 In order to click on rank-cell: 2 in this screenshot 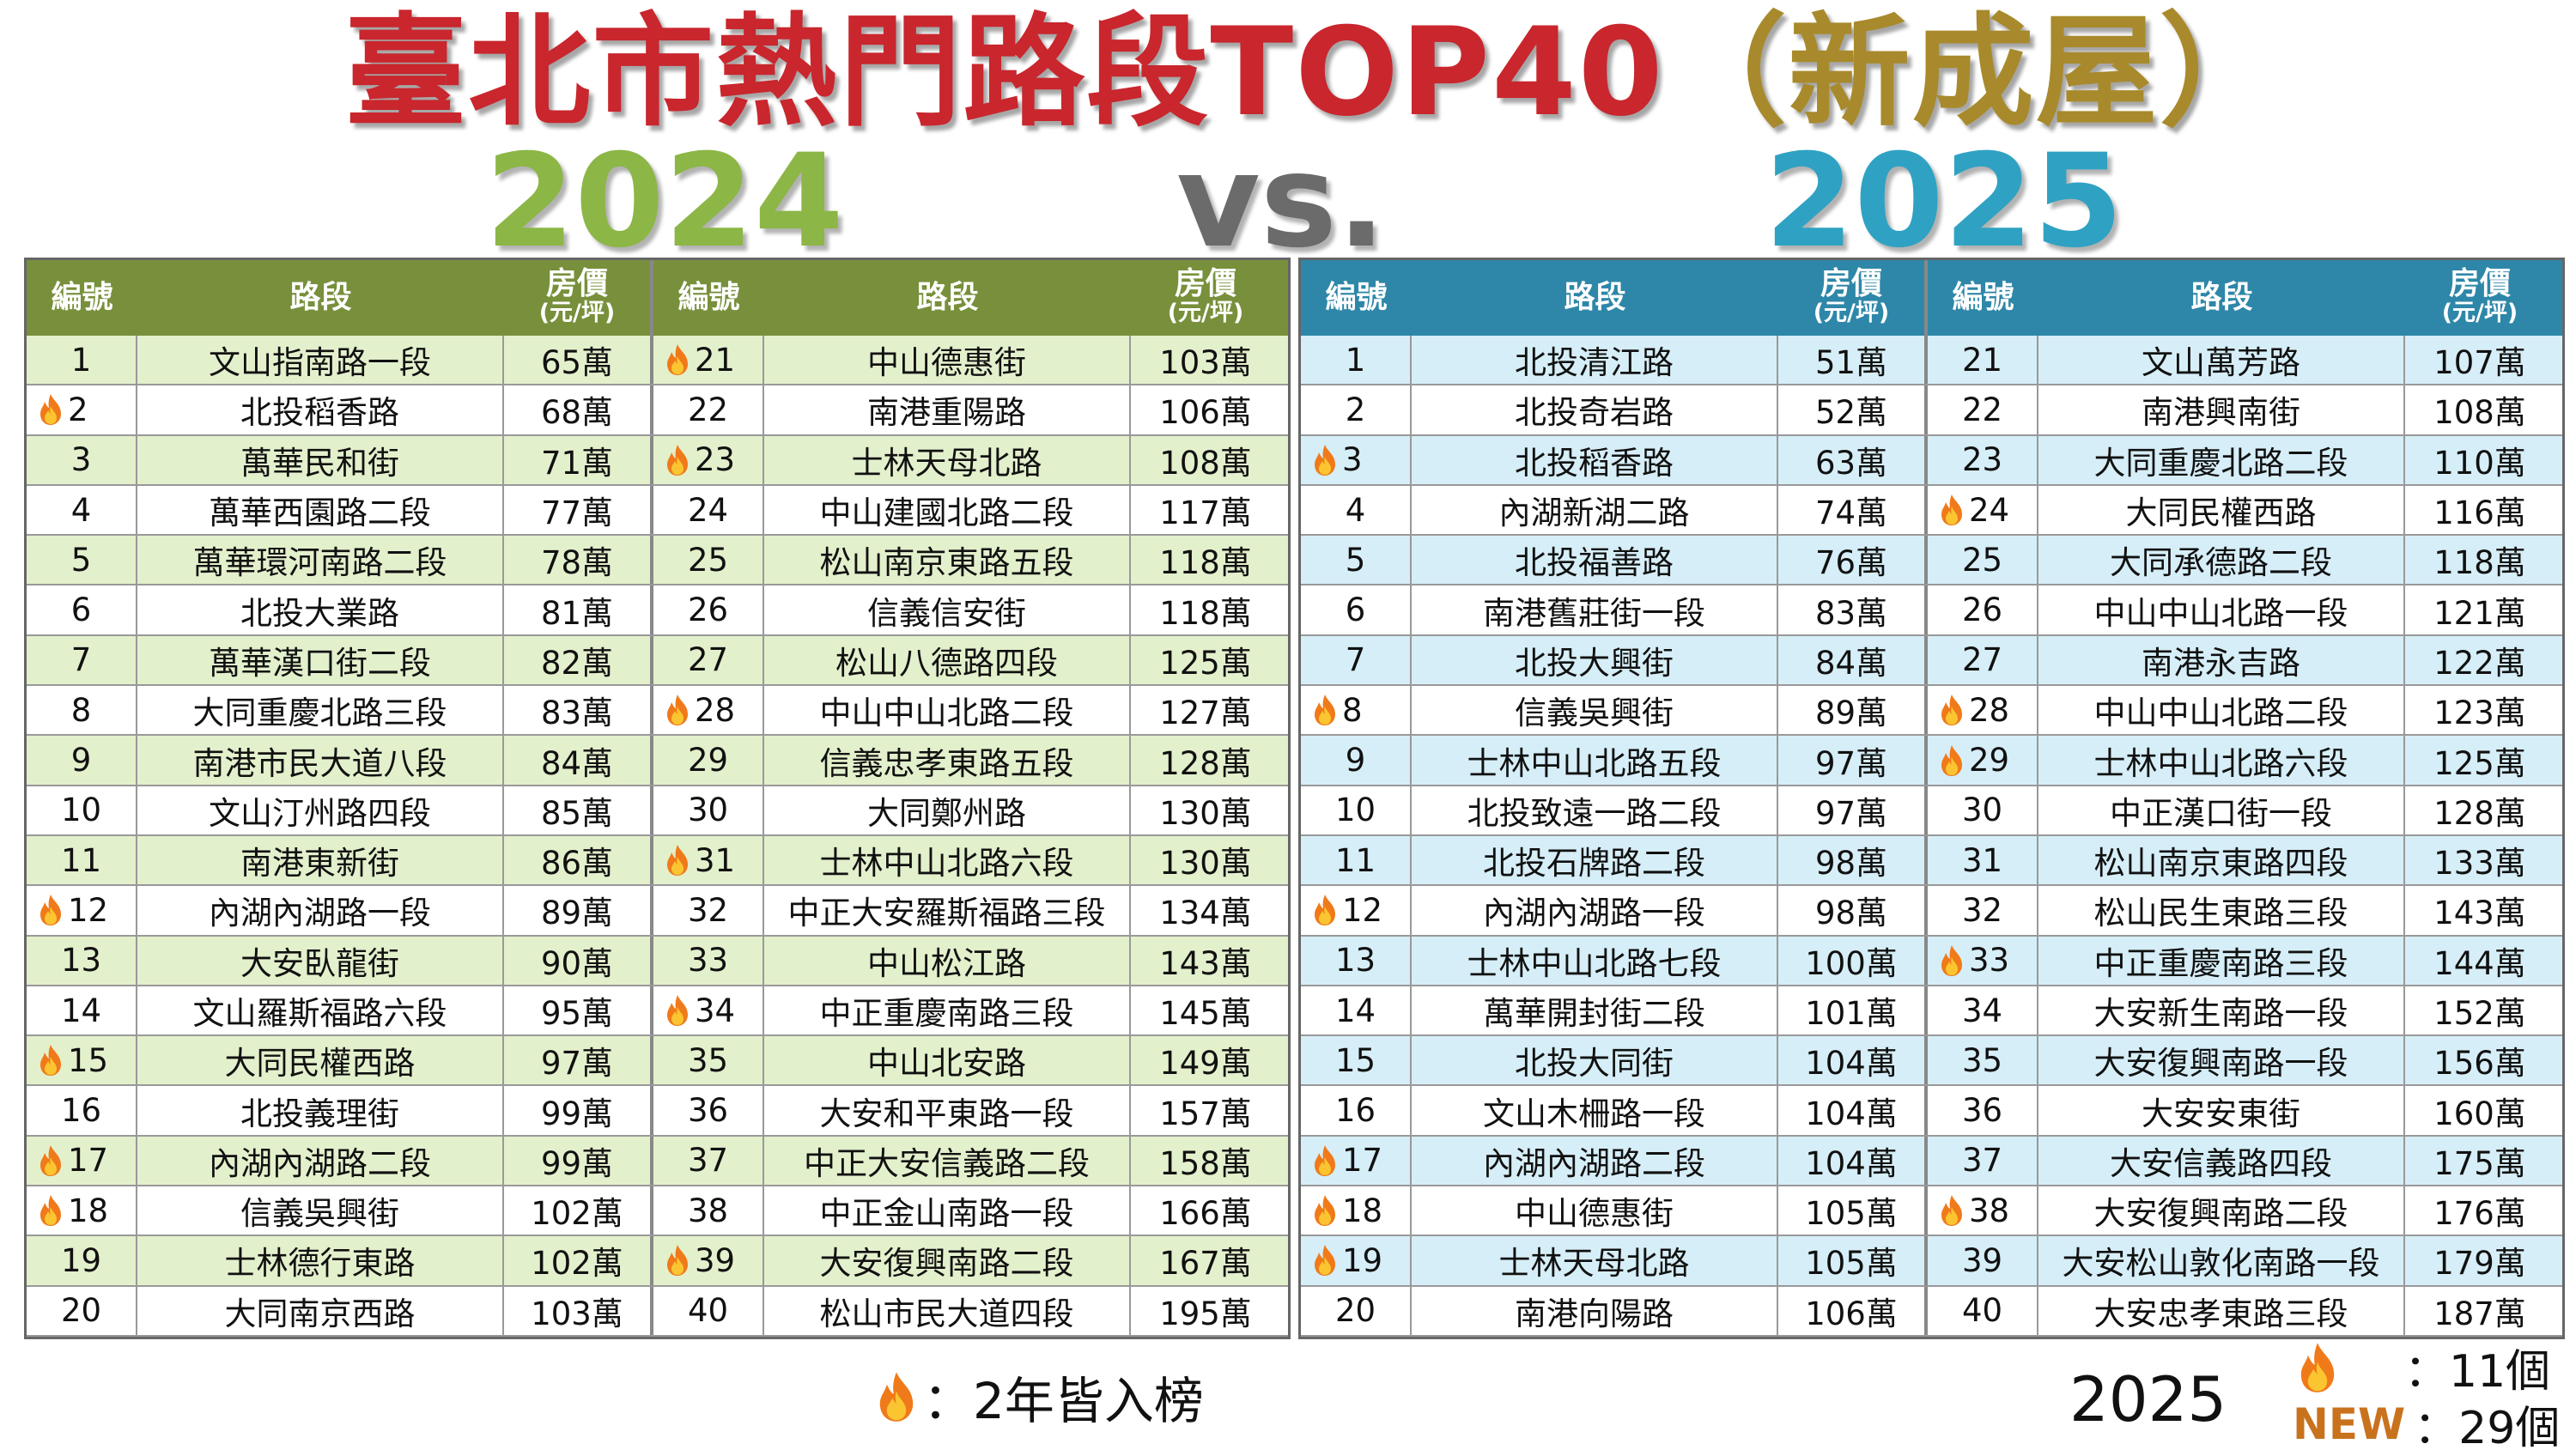, I will do `click(82, 410)`.